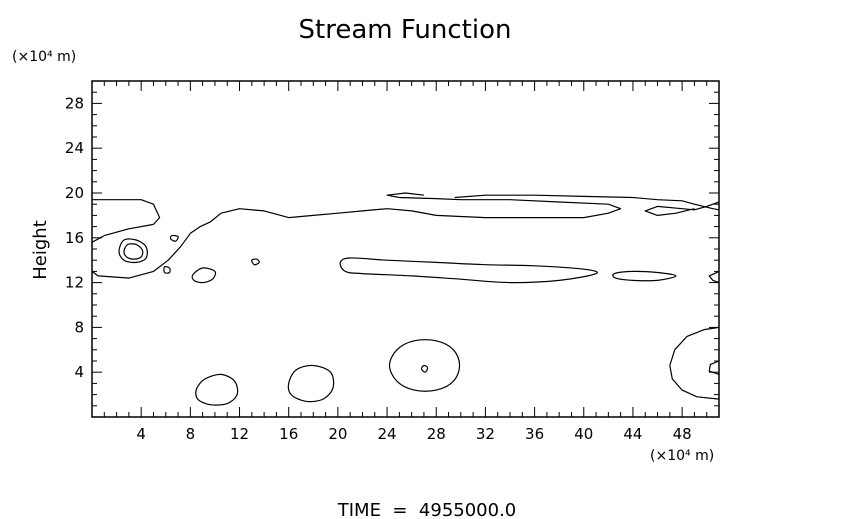 The height and width of the screenshot is (519, 854). I want to click on y-tick-label: 4, so click(79, 372).